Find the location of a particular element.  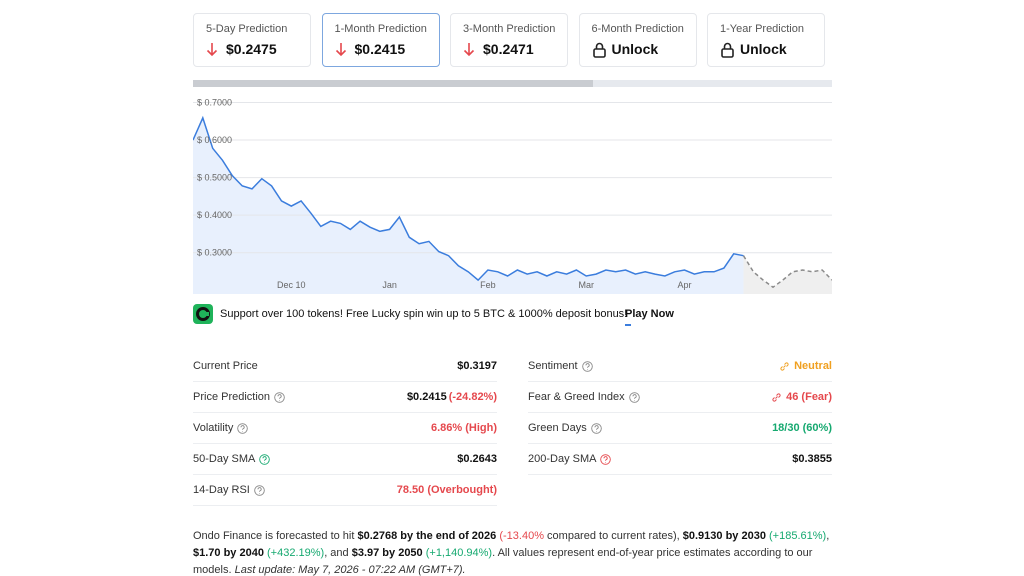

promo-link: Play Now is located at coordinates (649, 314).